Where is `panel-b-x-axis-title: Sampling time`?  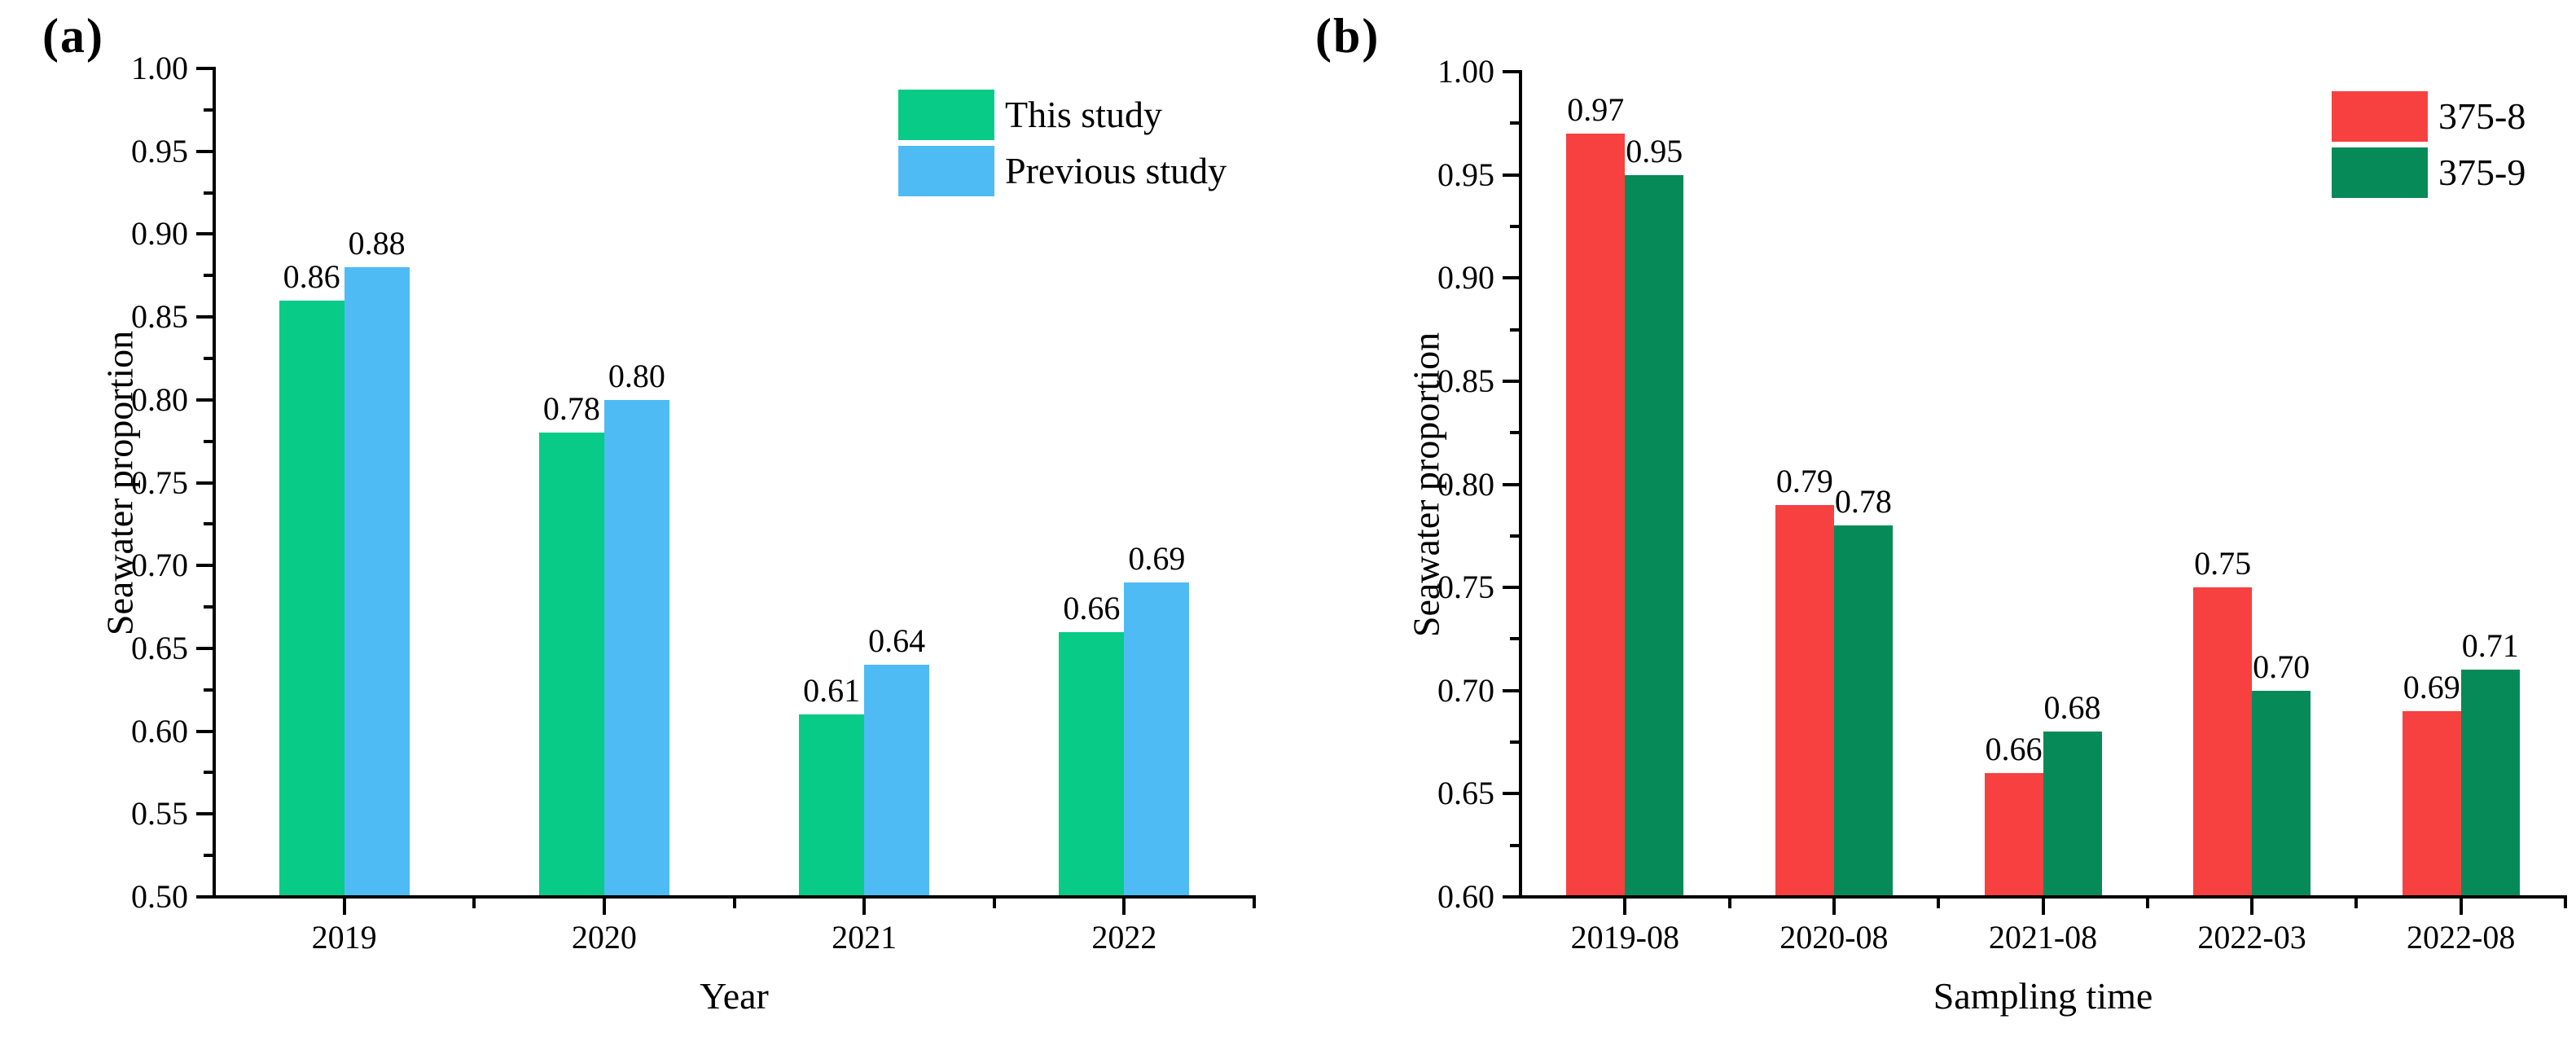 panel-b-x-axis-title: Sampling time is located at coordinates (2043, 996).